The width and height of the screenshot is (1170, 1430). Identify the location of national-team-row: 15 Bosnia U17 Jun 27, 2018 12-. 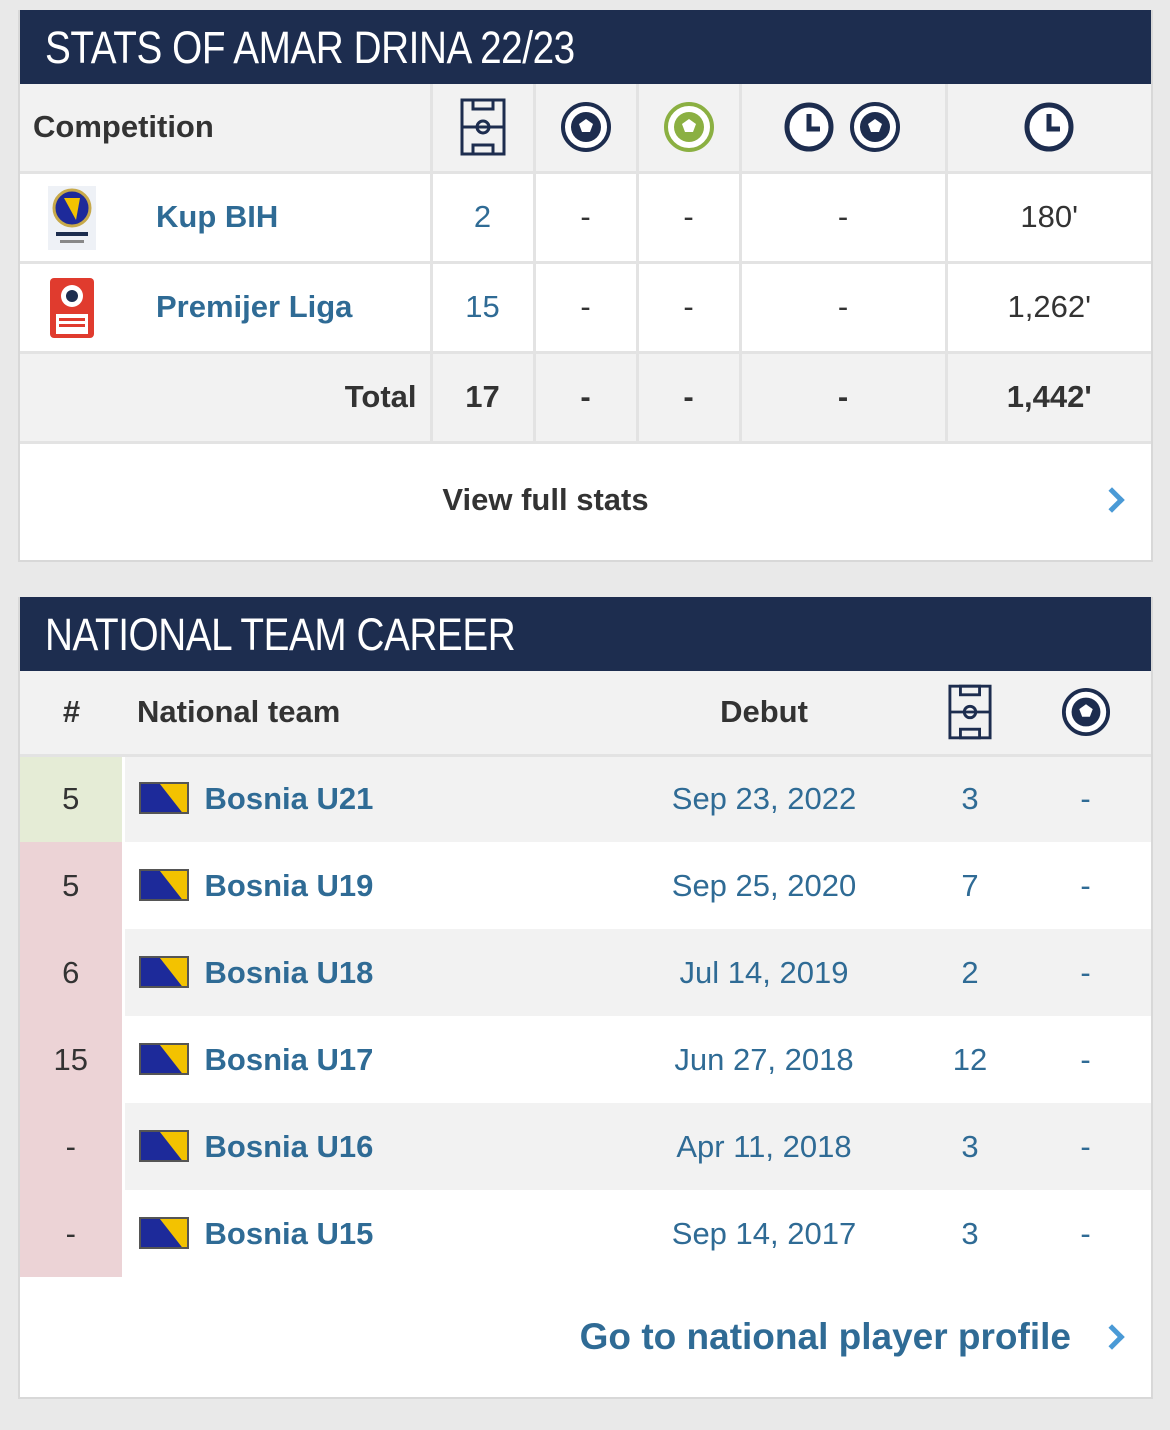
(585, 1059).